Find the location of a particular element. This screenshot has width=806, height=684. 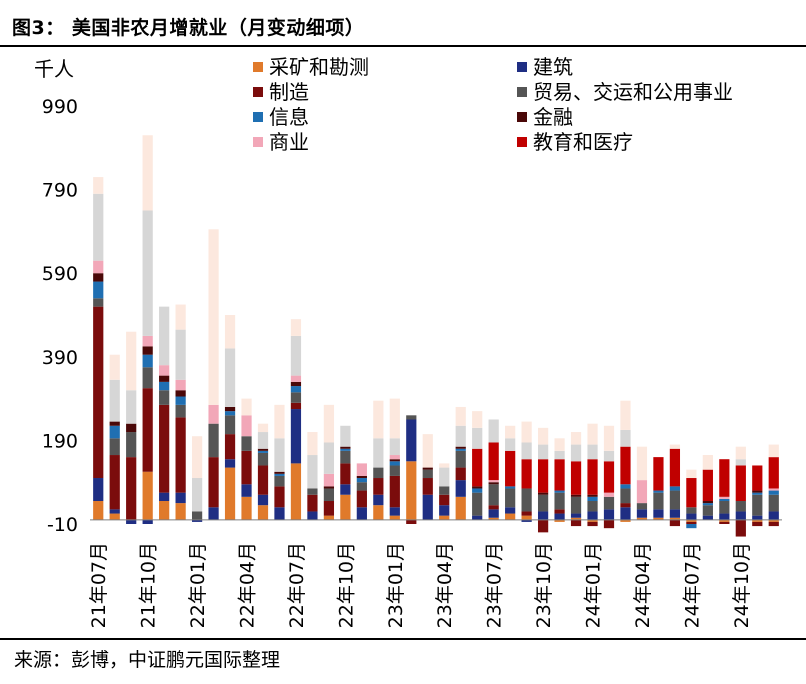

legend-swatch-health is located at coordinates (522, 142).